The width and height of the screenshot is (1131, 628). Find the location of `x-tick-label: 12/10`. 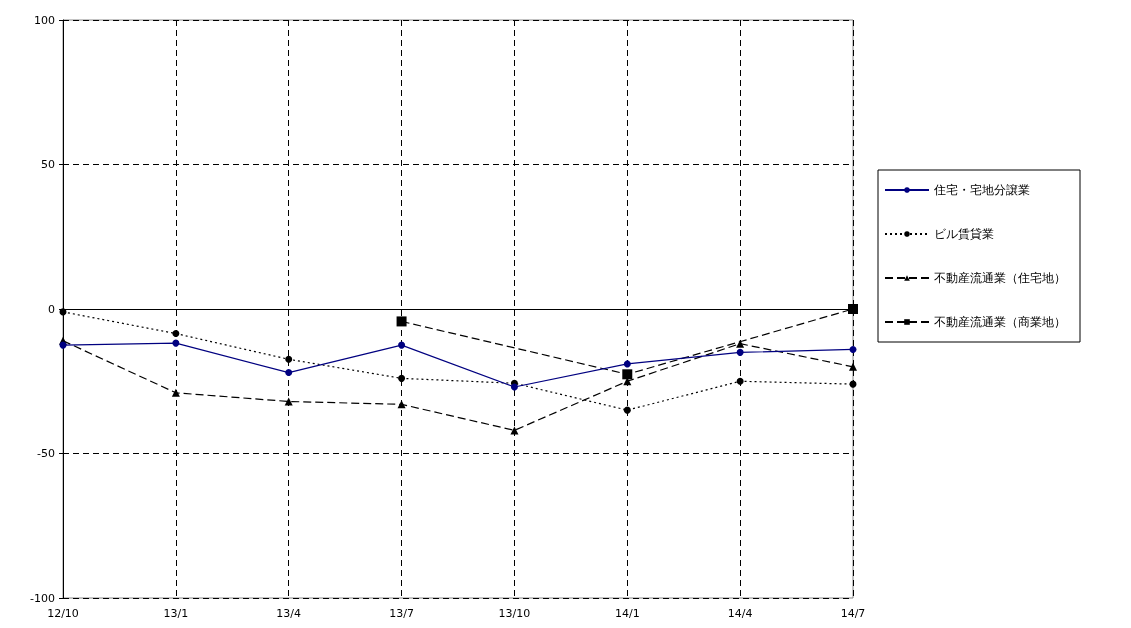

x-tick-label: 12/10 is located at coordinates (63, 613).